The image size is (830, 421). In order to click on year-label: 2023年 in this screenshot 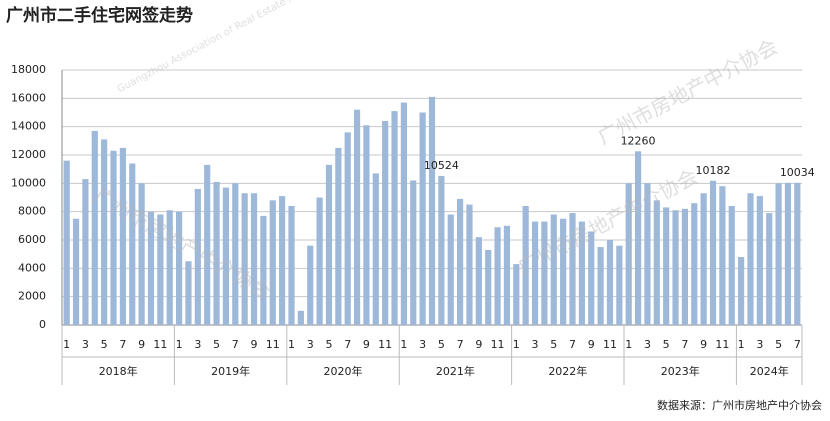, I will do `click(680, 371)`.